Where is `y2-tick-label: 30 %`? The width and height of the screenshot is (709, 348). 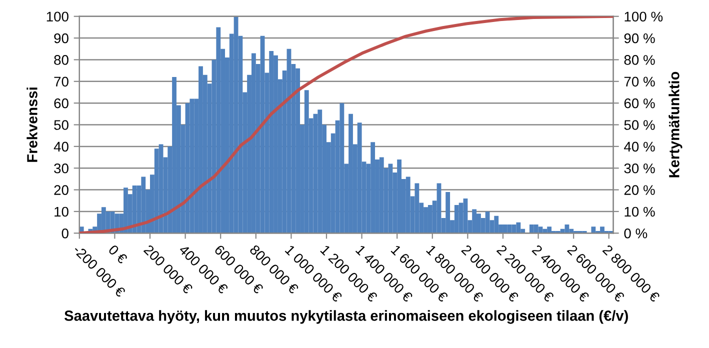
y2-tick-label: 30 % is located at coordinates (639, 168).